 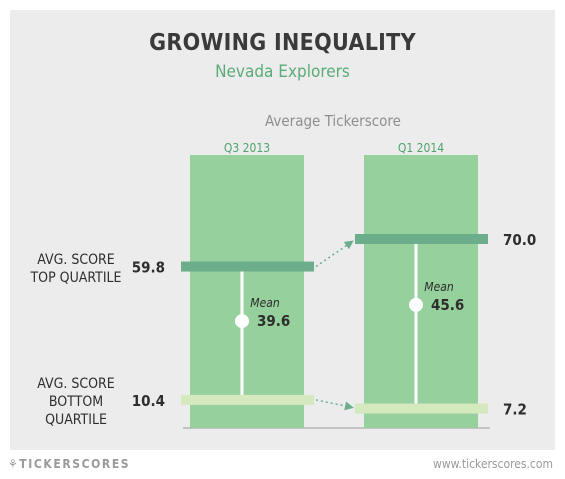 I want to click on footer-url: www.tickerscores.com, so click(x=493, y=464).